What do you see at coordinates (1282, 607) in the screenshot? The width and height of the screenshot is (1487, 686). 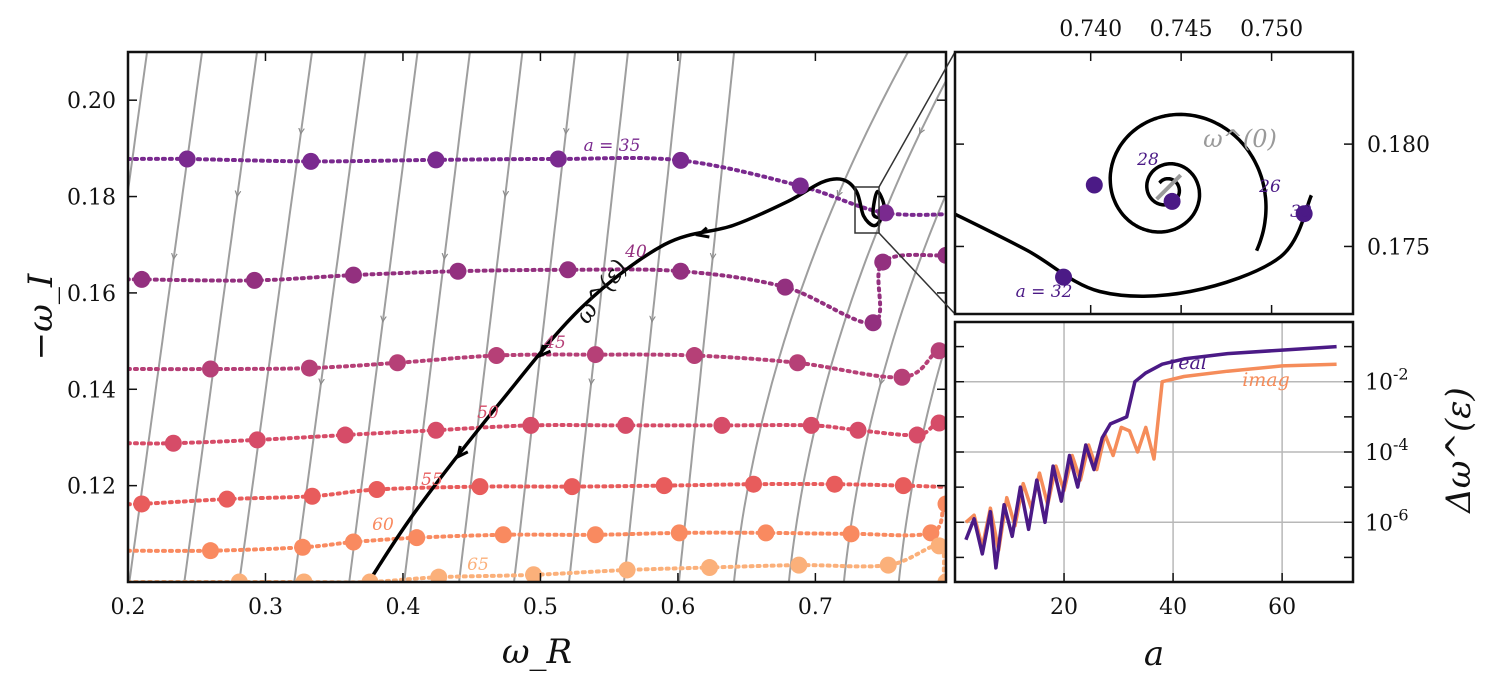 I see `error-x-tick-label: 60` at bounding box center [1282, 607].